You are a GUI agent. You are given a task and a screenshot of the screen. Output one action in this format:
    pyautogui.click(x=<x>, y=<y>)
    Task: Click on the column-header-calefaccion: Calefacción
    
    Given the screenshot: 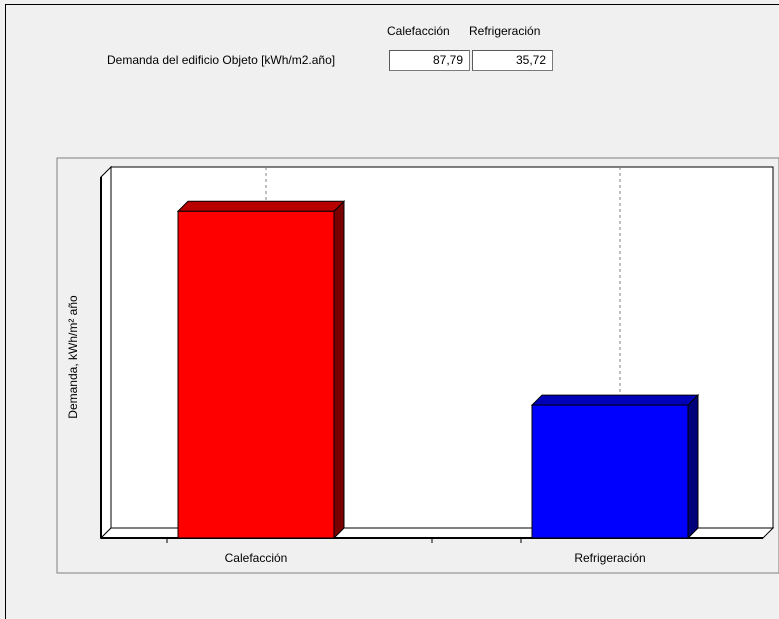 What is the action you would take?
    pyautogui.click(x=418, y=31)
    